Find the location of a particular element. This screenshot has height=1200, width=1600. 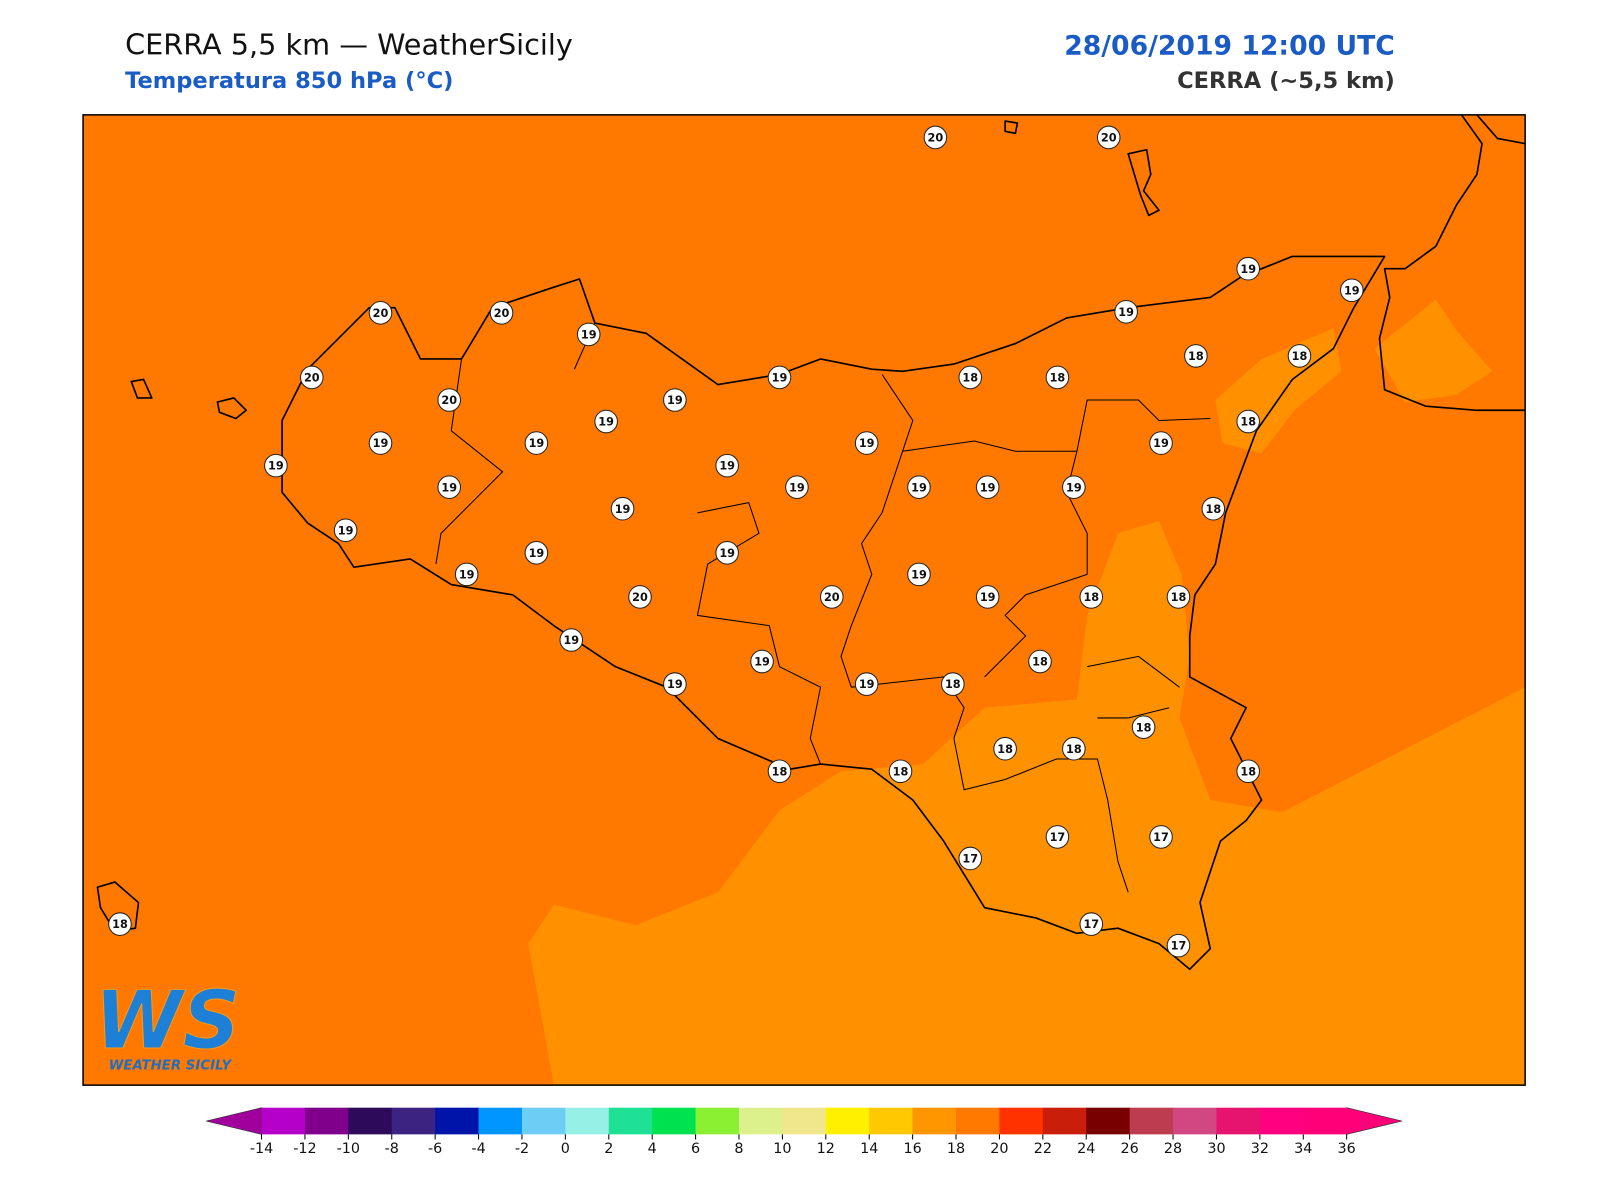

colorbar-tick-label: 18 is located at coordinates (956, 1149).